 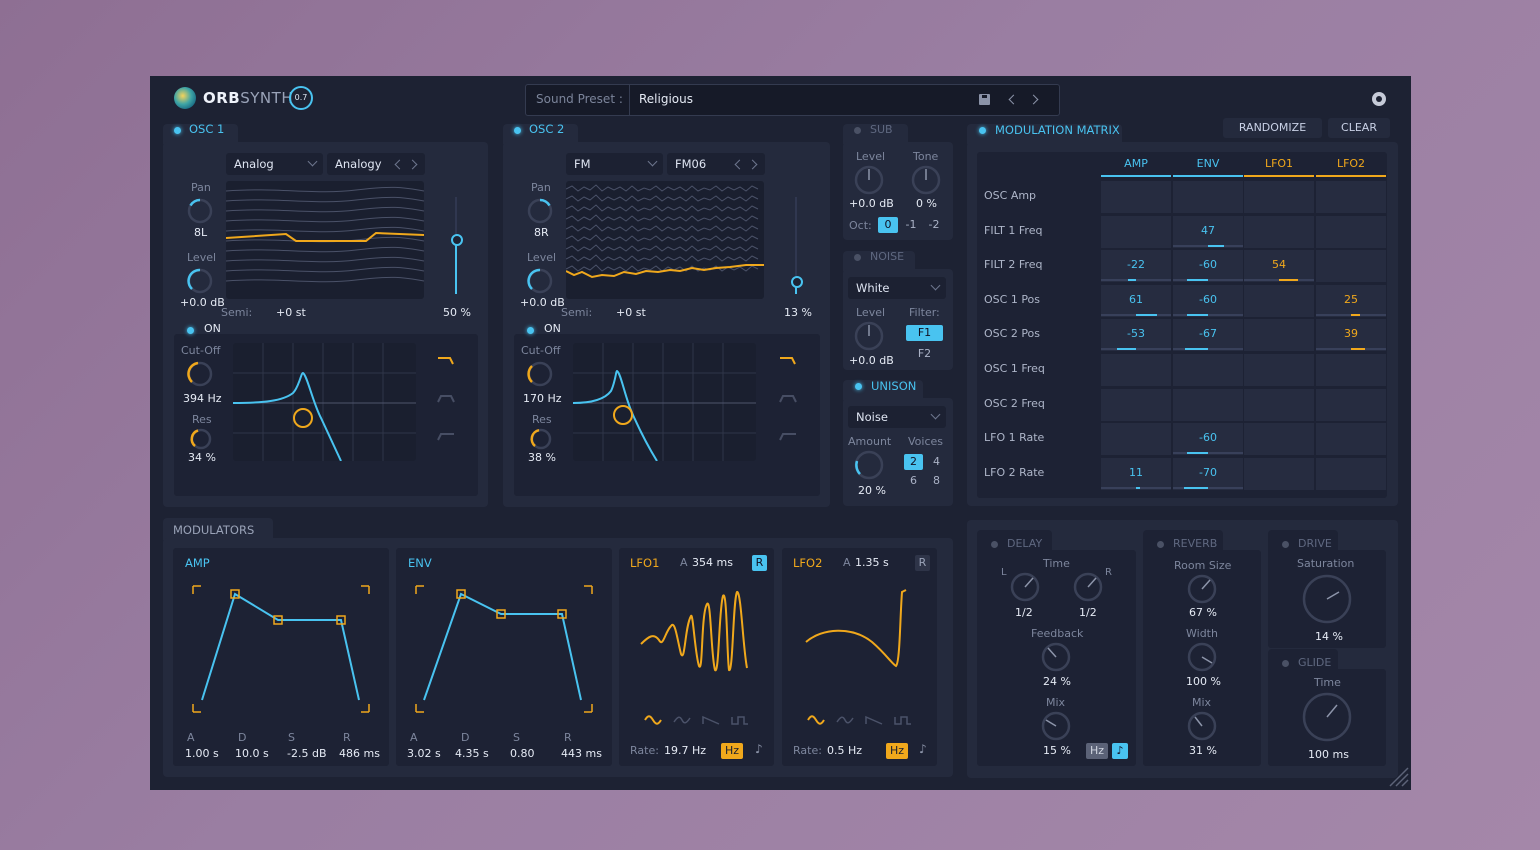 I want to click on unison-voices-2: 2, so click(x=913, y=462).